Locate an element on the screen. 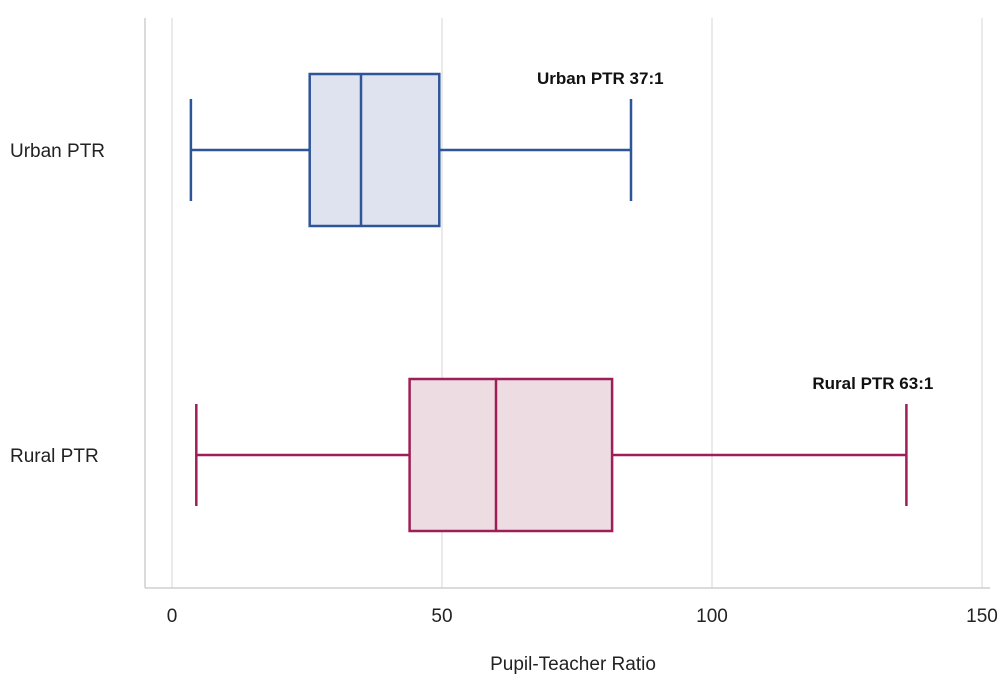  x-tick-label-0: 0 is located at coordinates (172, 616).